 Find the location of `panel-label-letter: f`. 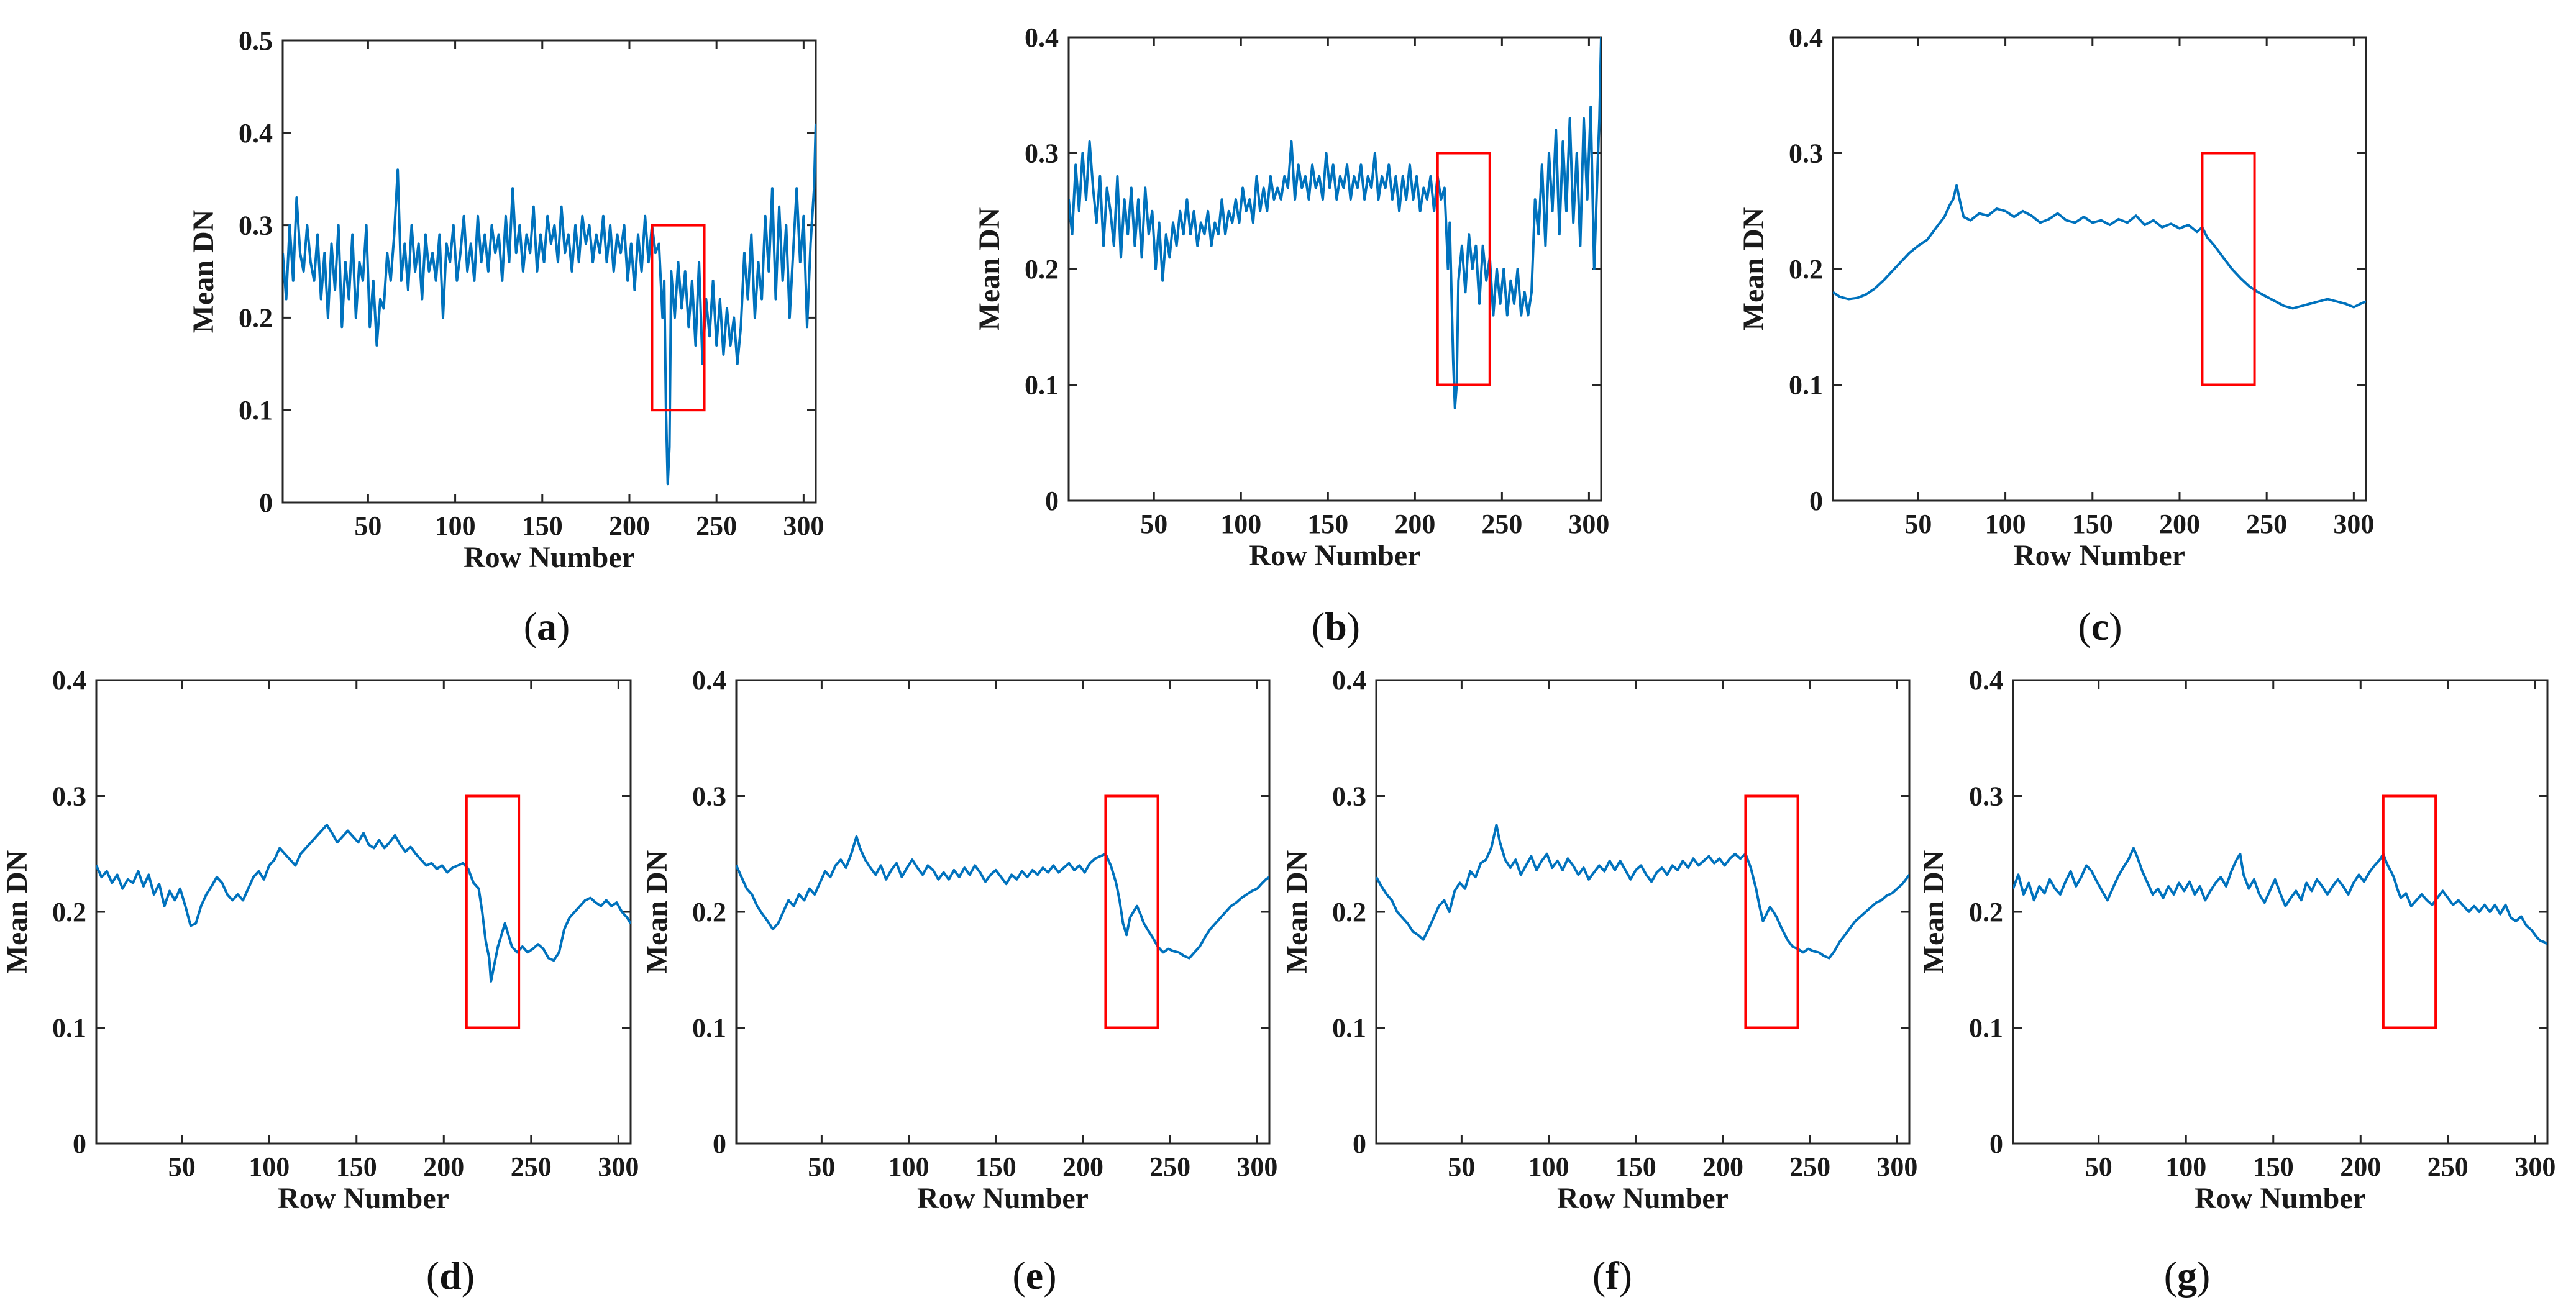

panel-label-letter: f is located at coordinates (1612, 1276).